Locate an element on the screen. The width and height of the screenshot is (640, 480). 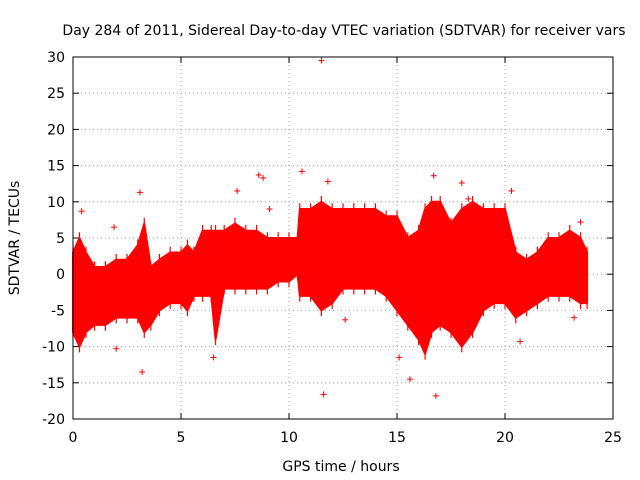
y-tick-label: 0 is located at coordinates (60, 275).